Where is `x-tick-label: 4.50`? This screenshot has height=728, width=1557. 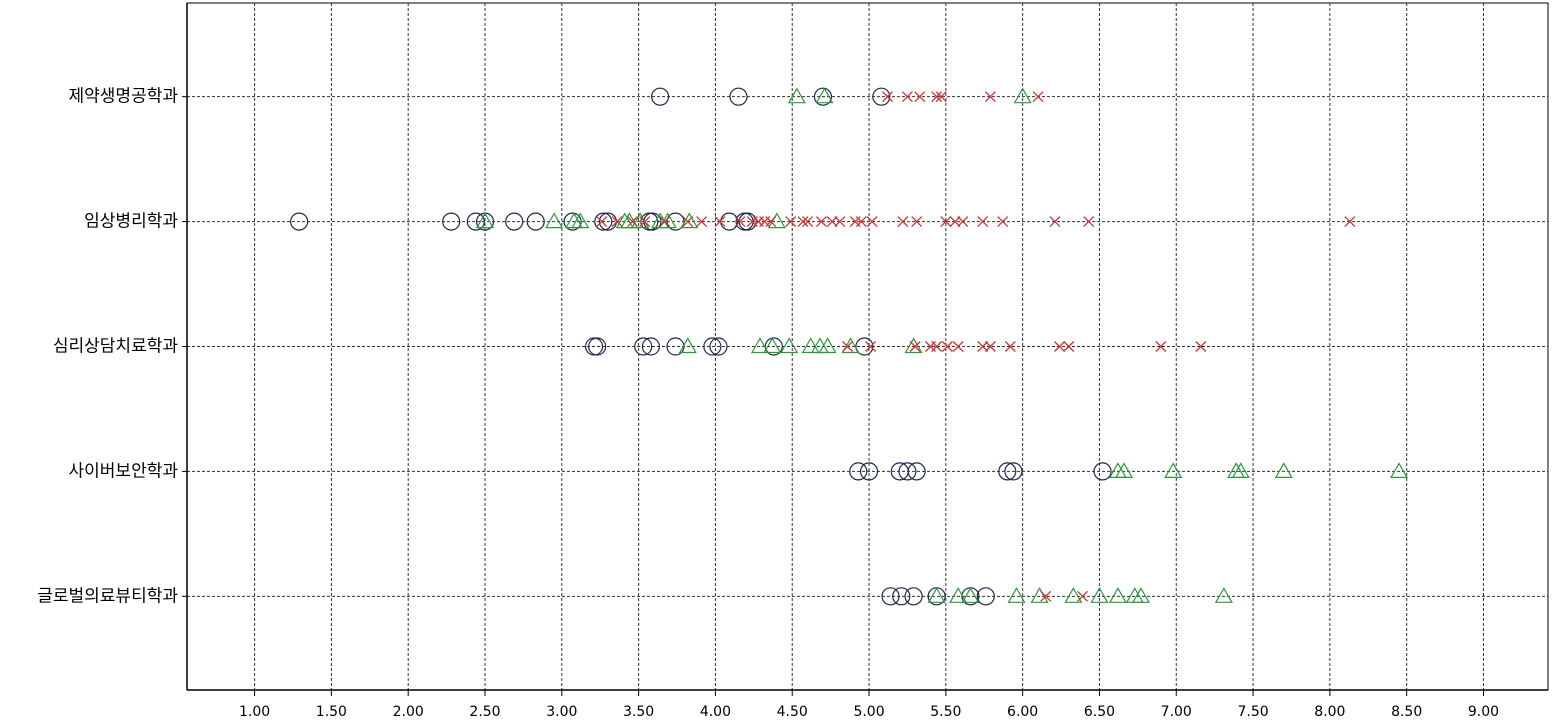 x-tick-label: 4.50 is located at coordinates (792, 712).